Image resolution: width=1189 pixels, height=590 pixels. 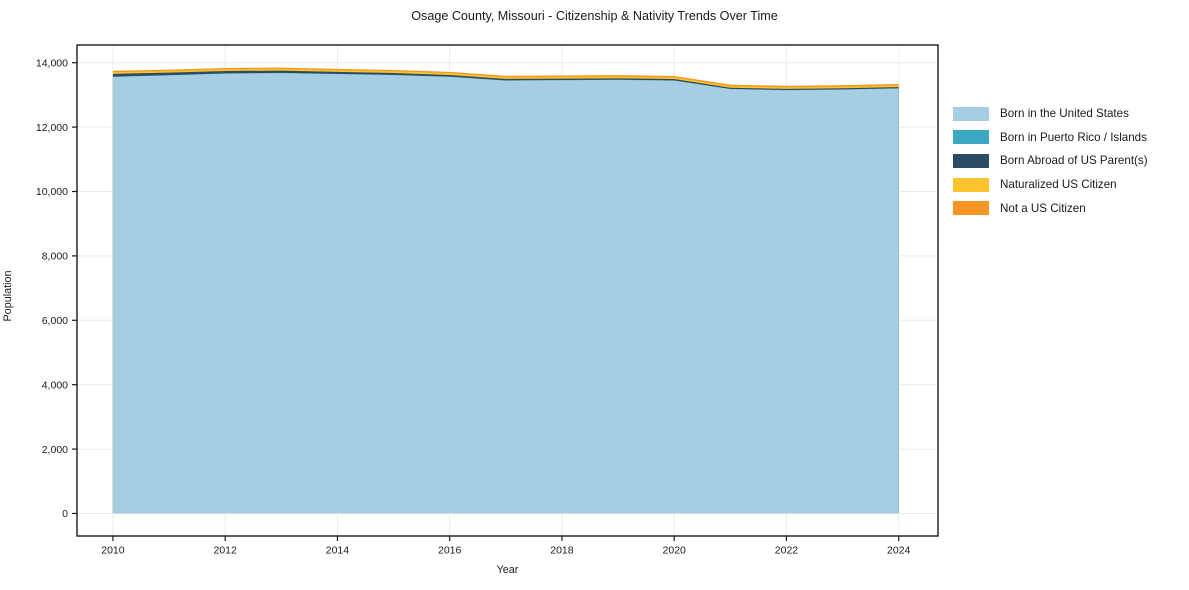 What do you see at coordinates (787, 551) in the screenshot?
I see `x-tick-label: 2022` at bounding box center [787, 551].